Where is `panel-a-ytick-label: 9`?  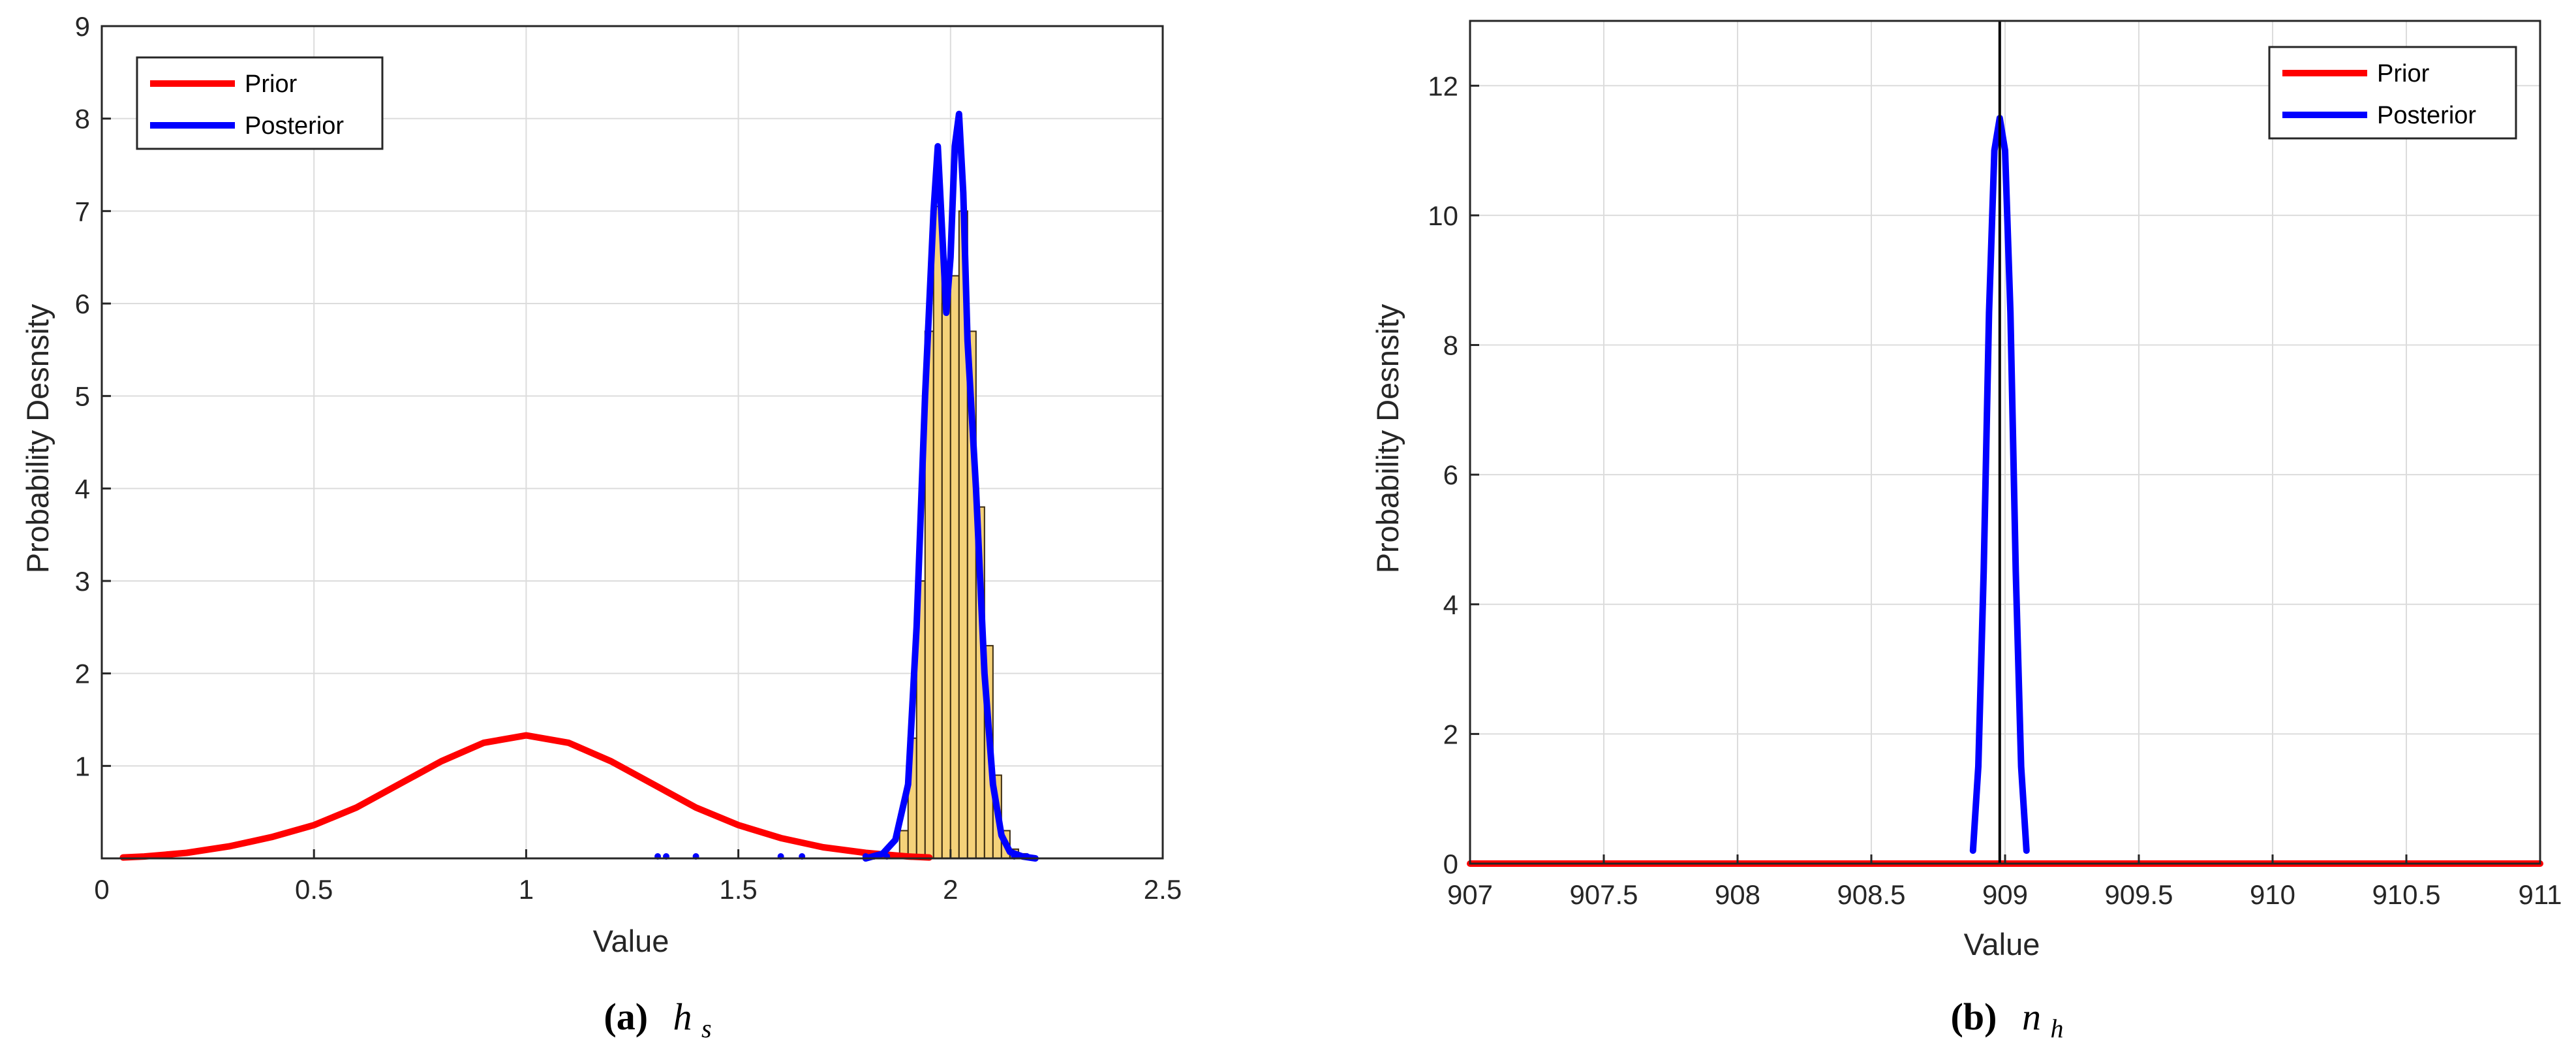
panel-a-ytick-label: 9 is located at coordinates (82, 26).